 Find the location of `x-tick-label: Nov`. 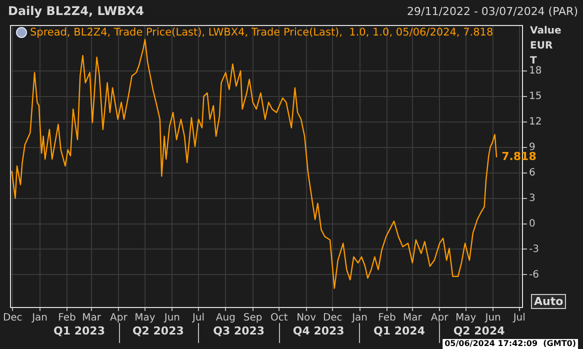

x-tick-label: Nov is located at coordinates (306, 318).